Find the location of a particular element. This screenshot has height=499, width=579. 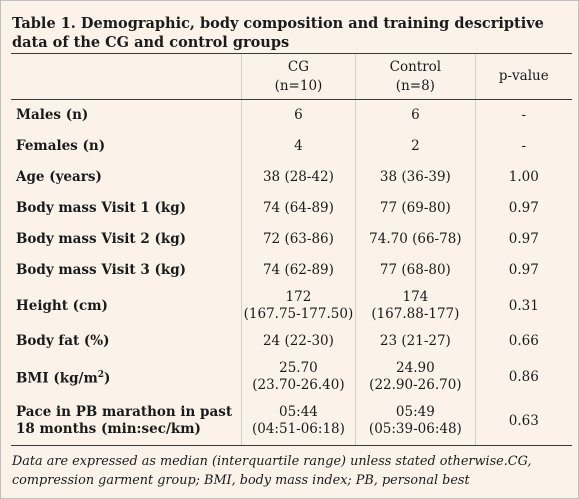

header-cg: CG (n=10) is located at coordinates (298, 76).